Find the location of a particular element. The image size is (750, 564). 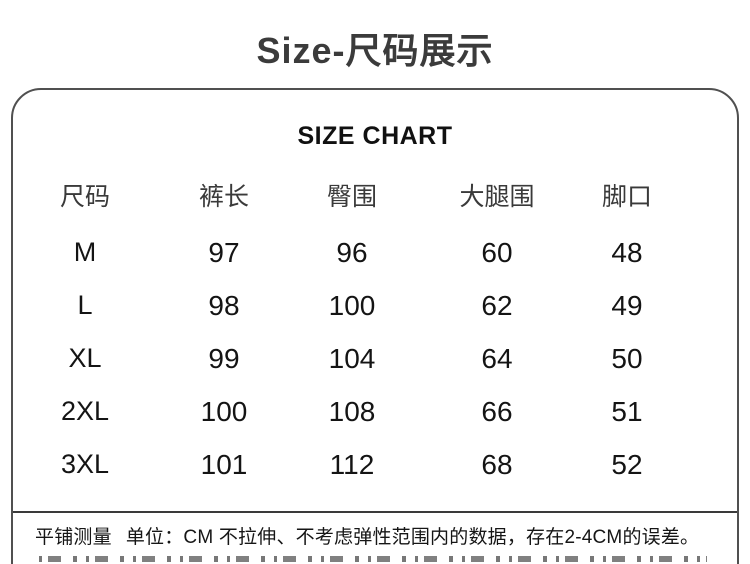

cell-value: 51 is located at coordinates (627, 411).